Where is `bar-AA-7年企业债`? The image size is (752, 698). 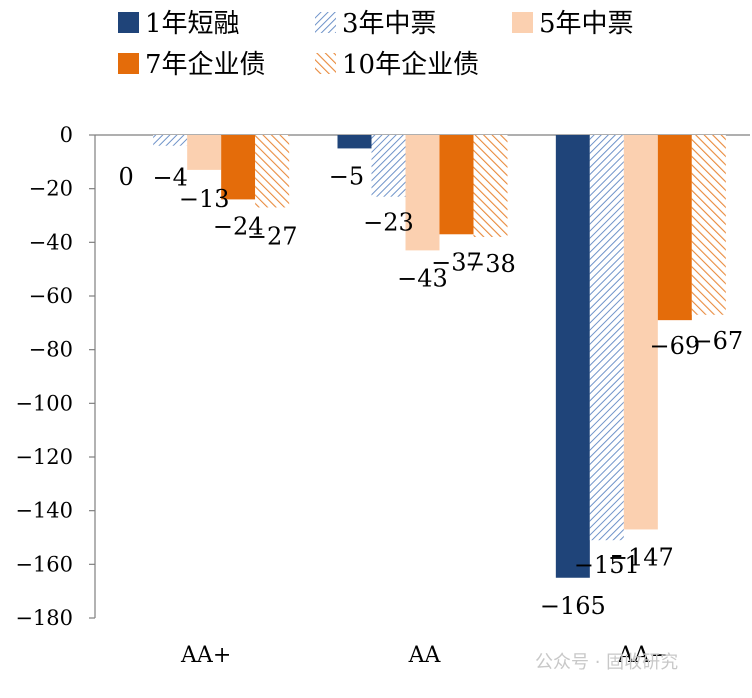 bar-AA-7年企业债 is located at coordinates (456, 185).